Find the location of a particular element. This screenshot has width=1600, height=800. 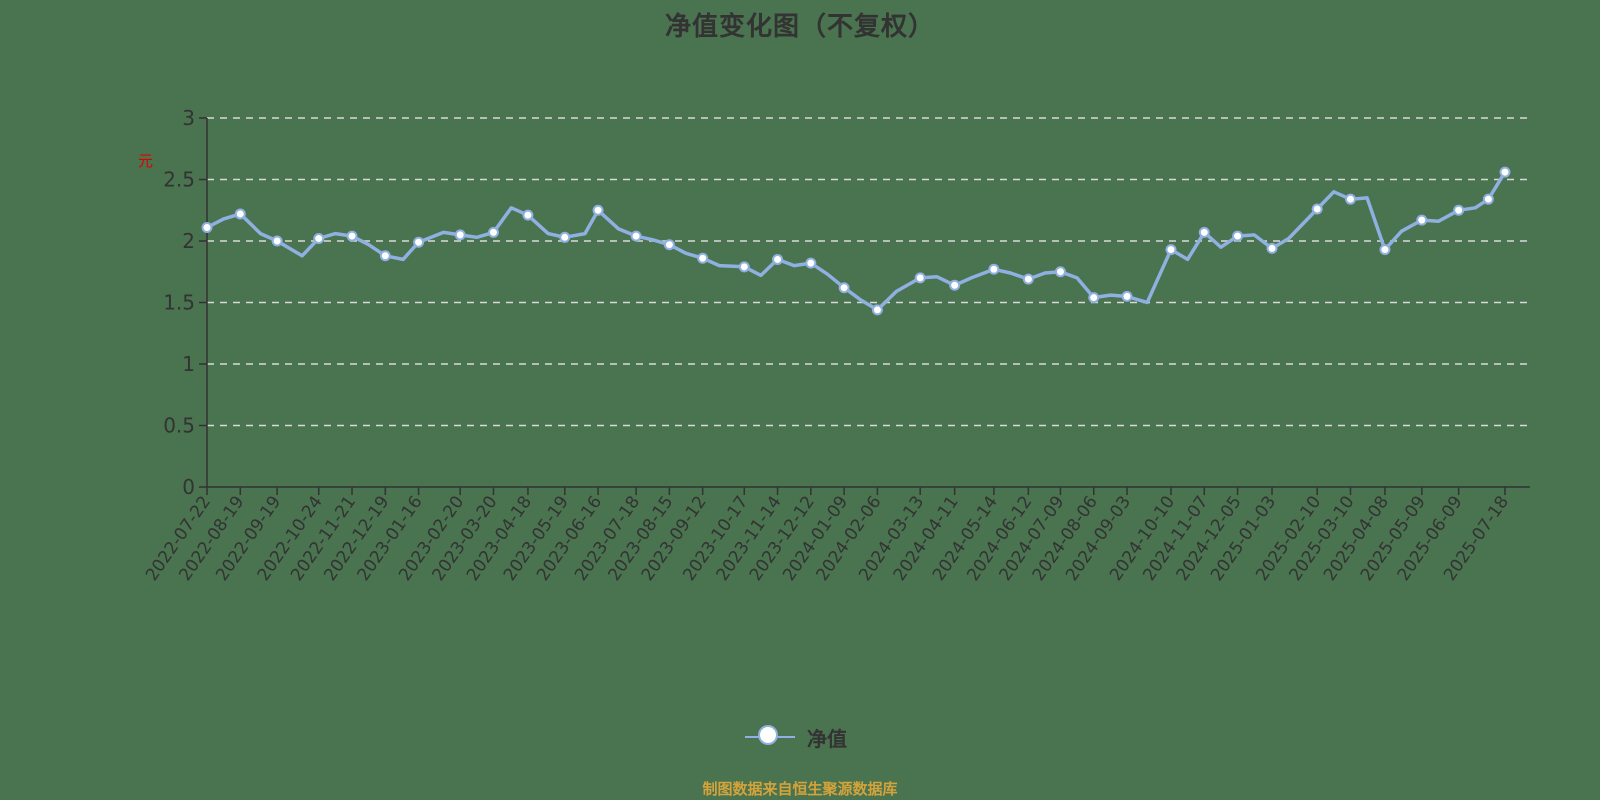

y-tick-label: 1.5 is located at coordinates (179, 303).